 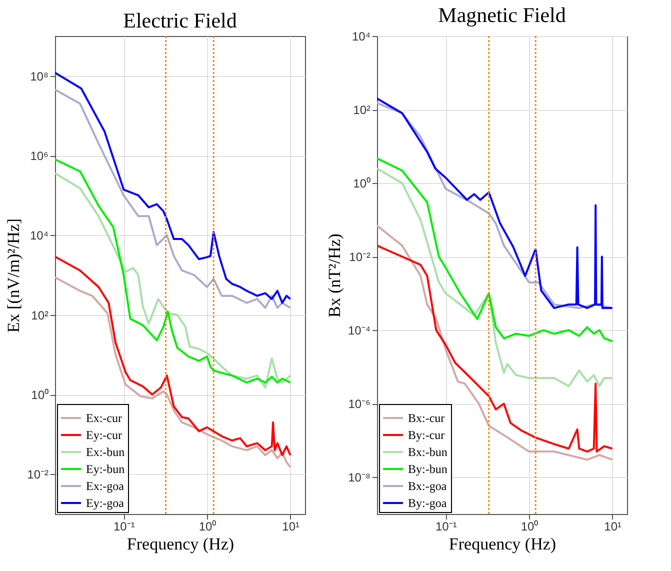 I want to click on legend-label: Ex:-bun, so click(x=105, y=452).